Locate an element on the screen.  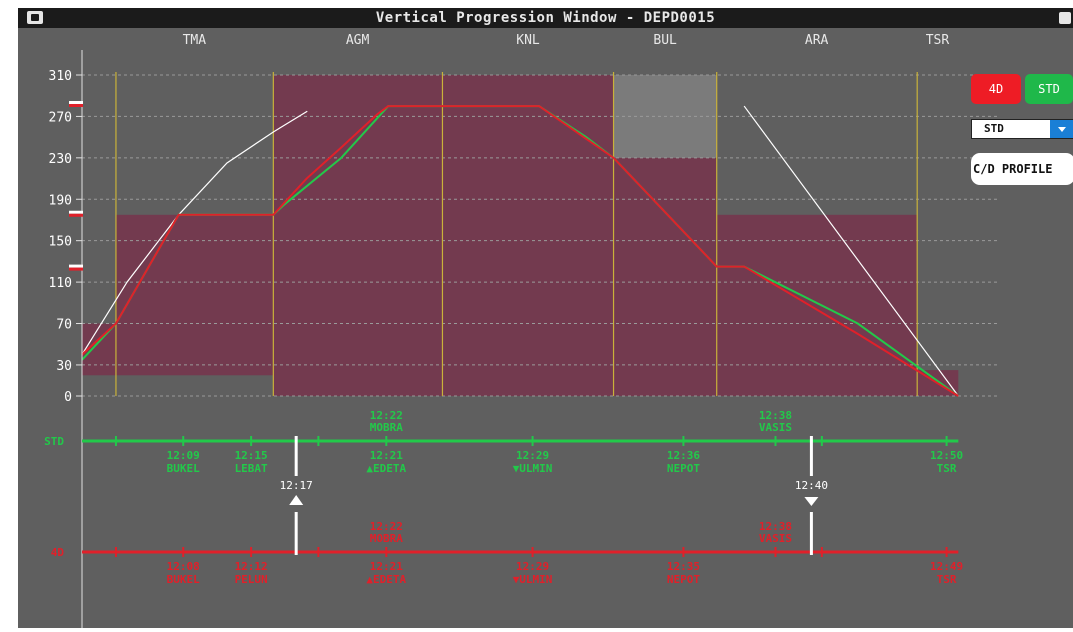
triangle-up-icon is located at coordinates (296, 500).